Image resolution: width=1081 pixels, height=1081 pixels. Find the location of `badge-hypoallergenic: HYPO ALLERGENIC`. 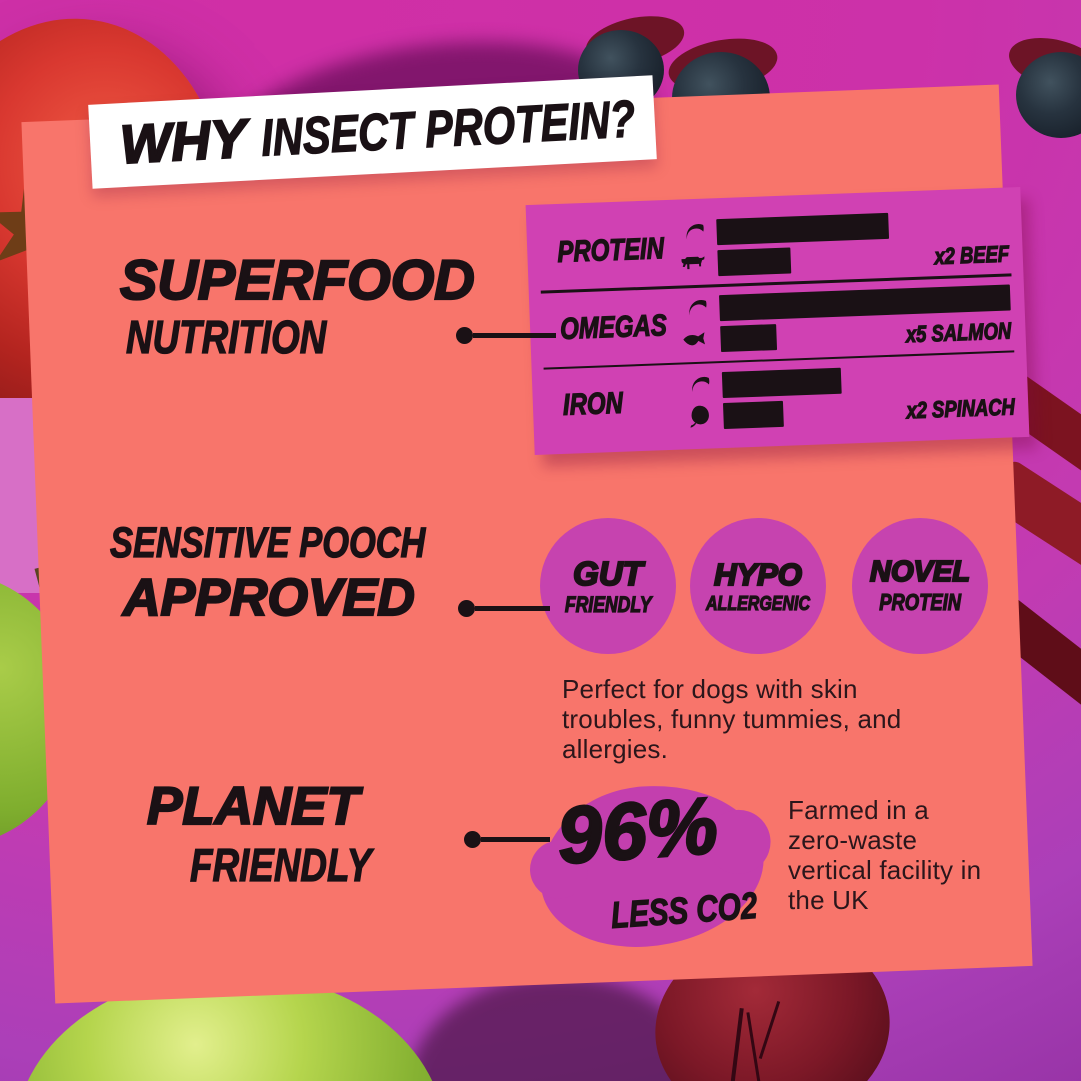

badge-hypoallergenic: HYPO ALLERGENIC is located at coordinates (758, 586).